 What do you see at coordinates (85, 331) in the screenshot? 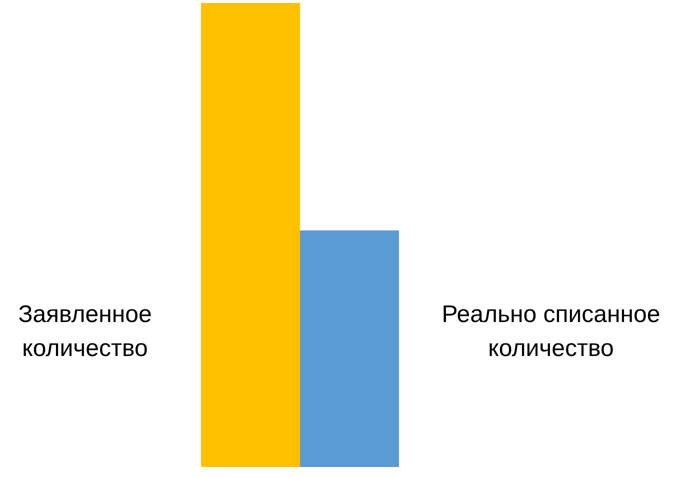
I see `text: Заявленное количество` at bounding box center [85, 331].